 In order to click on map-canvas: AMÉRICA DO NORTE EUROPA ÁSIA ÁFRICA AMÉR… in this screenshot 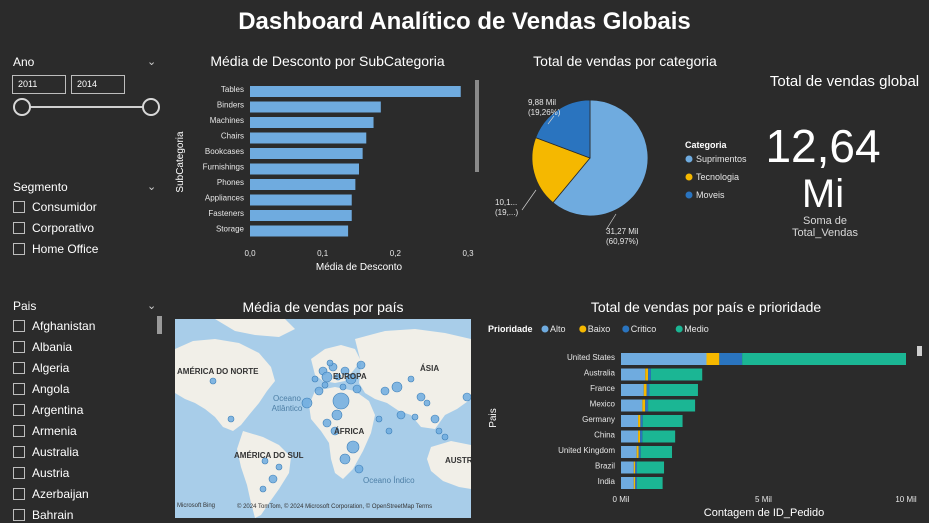, I will do `click(323, 418)`.